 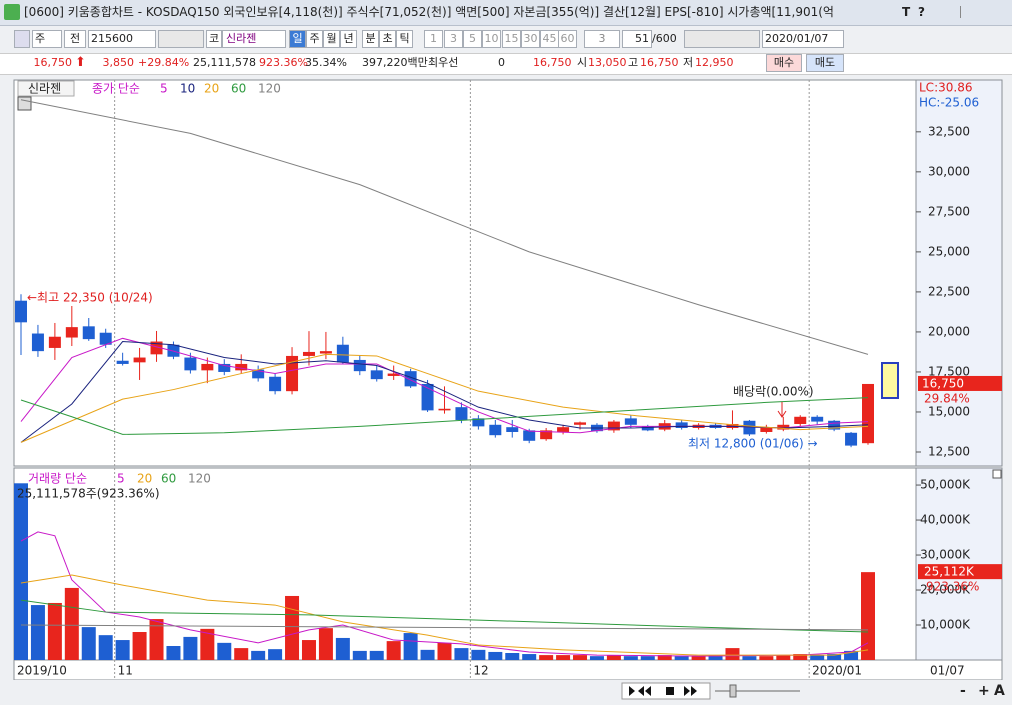 What do you see at coordinates (945, 485) in the screenshot?
I see `y-tick-label: 50,000K` at bounding box center [945, 485].